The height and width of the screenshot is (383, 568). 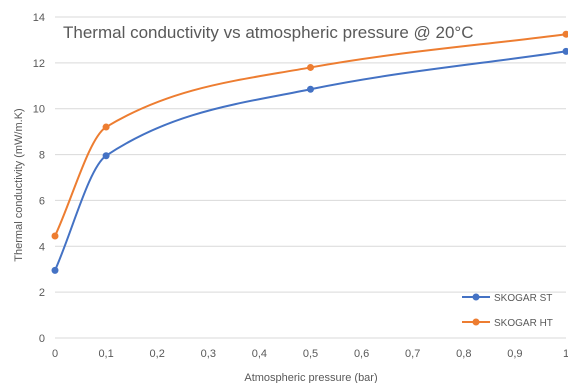 I want to click on x-tick-label: 0,2, so click(x=157, y=354).